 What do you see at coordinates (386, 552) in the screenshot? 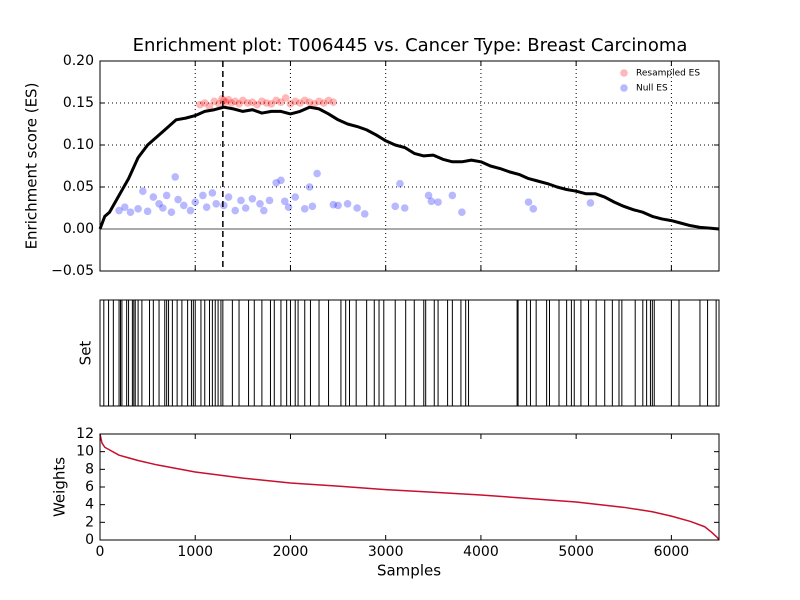
I see `x-tick-label: 3000` at bounding box center [386, 552].